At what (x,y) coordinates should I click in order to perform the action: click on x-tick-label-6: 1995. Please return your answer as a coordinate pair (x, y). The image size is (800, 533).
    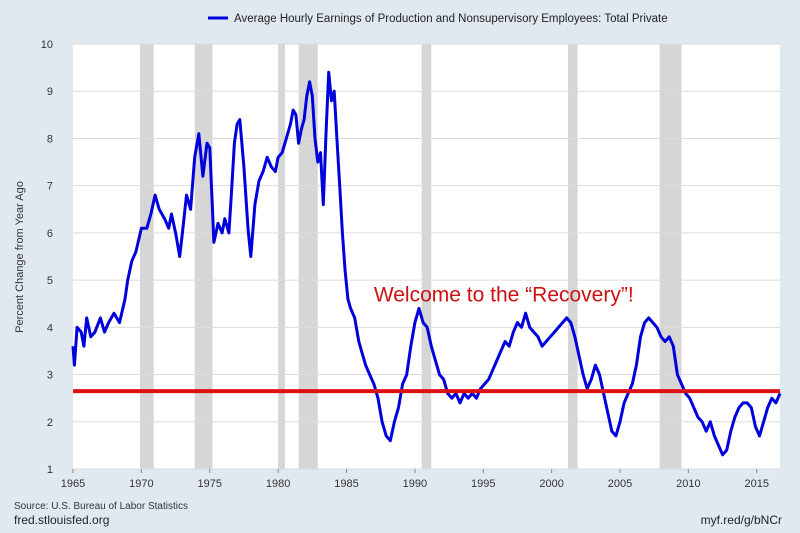
    Looking at the image, I should click on (483, 484).